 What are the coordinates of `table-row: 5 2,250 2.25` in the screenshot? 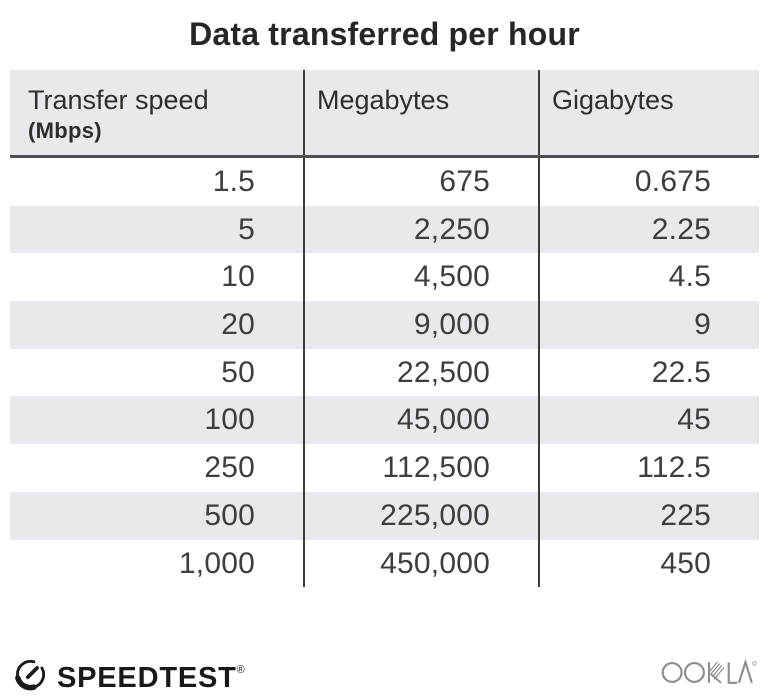 It's located at (384, 229).